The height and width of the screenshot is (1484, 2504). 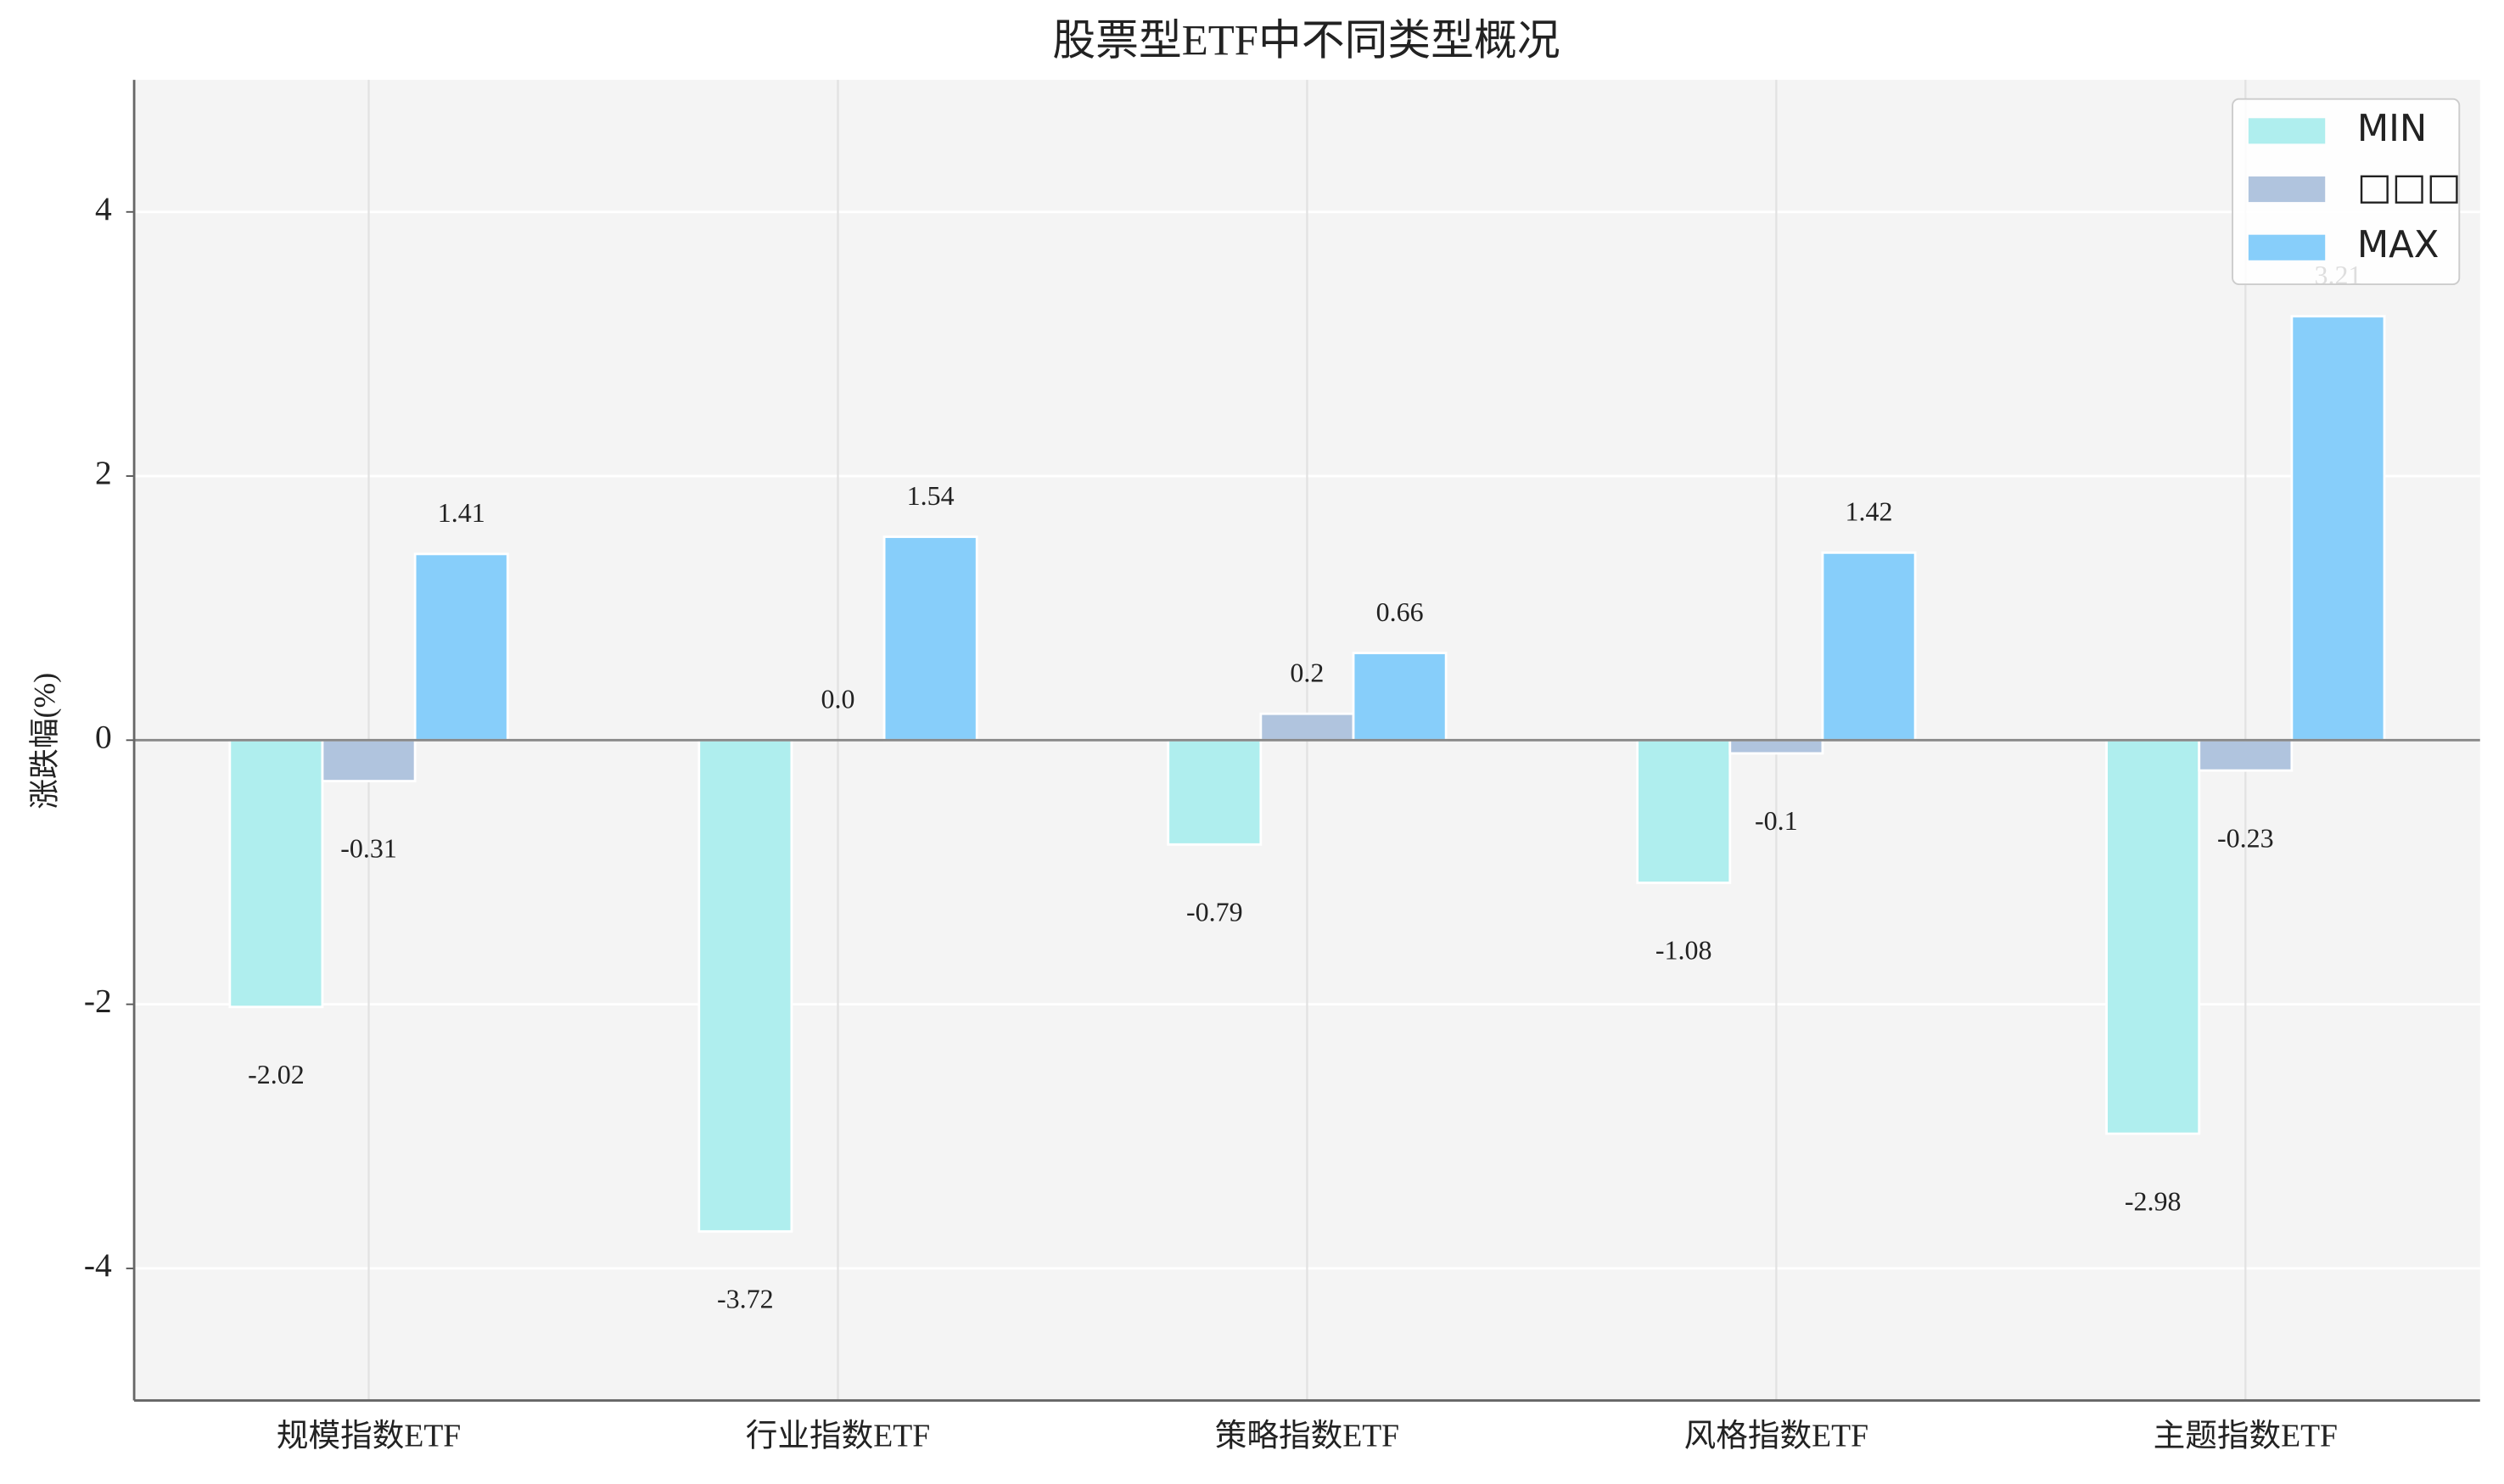 I want to click on value-label: -0.1, so click(x=1777, y=821).